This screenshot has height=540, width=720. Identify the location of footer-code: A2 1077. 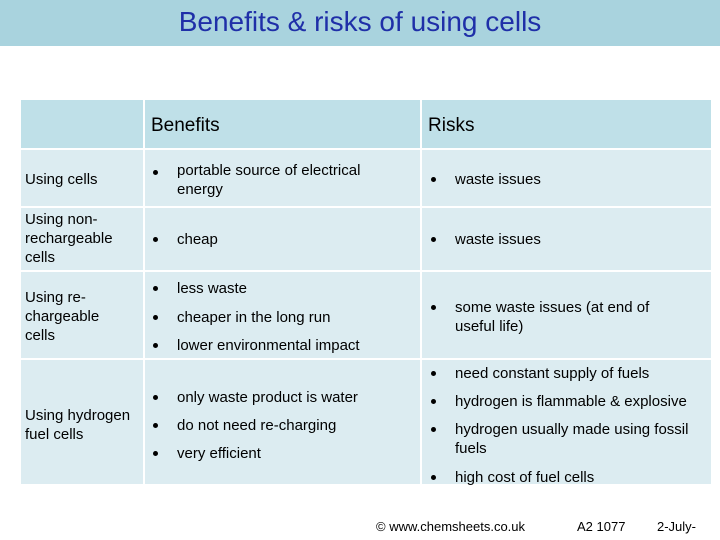
(601, 526).